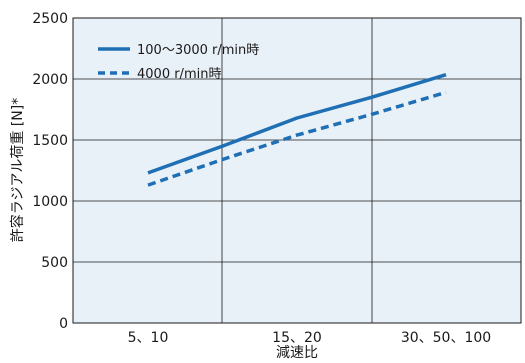 The height and width of the screenshot is (363, 525). What do you see at coordinates (50, 80) in the screenshot?
I see `y-tick-label-4: 2000` at bounding box center [50, 80].